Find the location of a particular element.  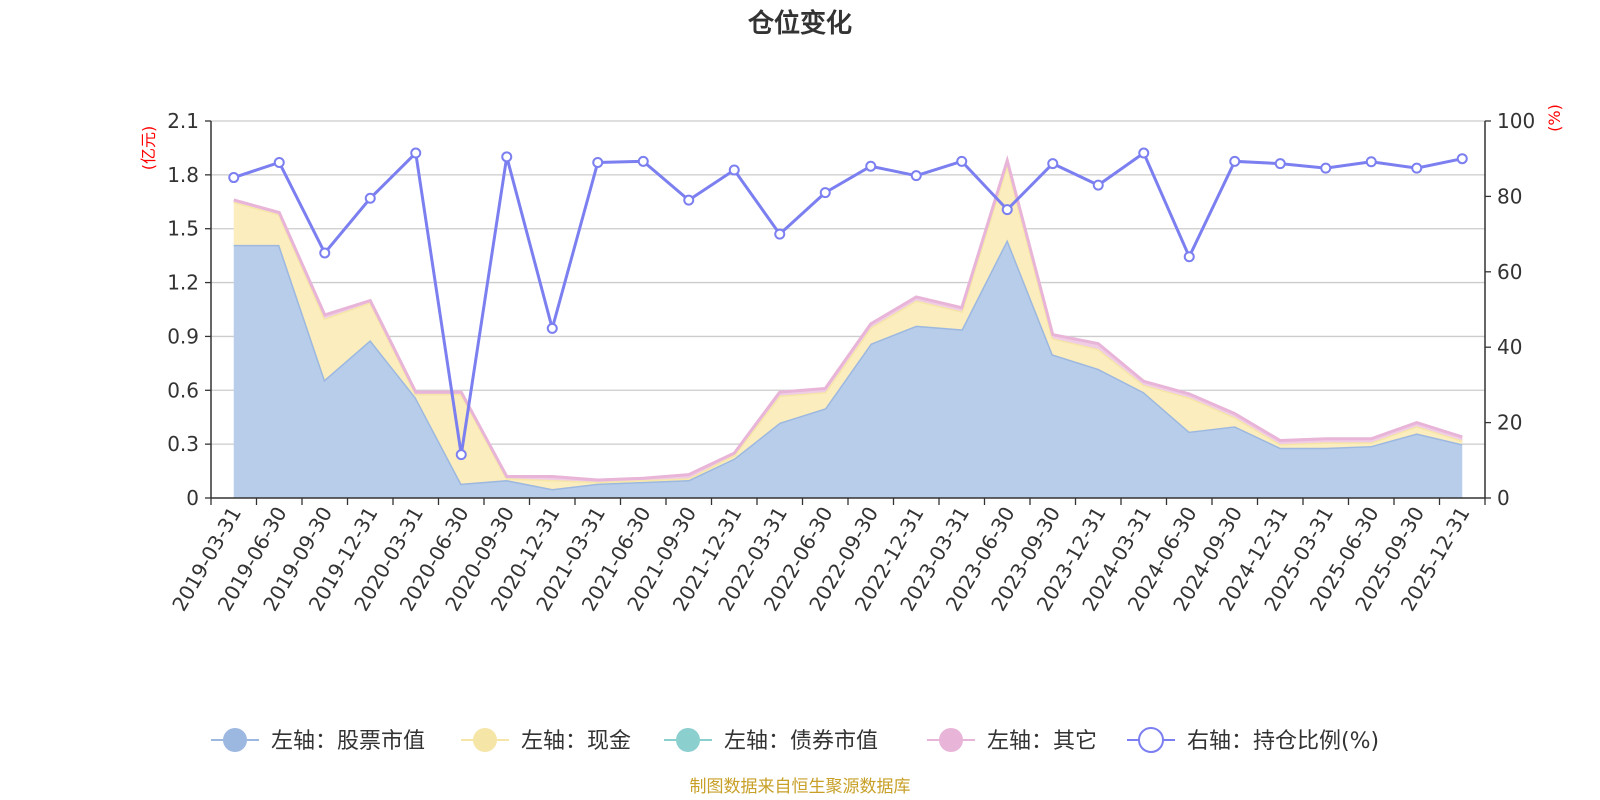

legend: 左轴：股票市值 左轴：现金 左轴：债券市值 左轴：其它 右轴：持仓比例(%) is located at coordinates (795, 740).